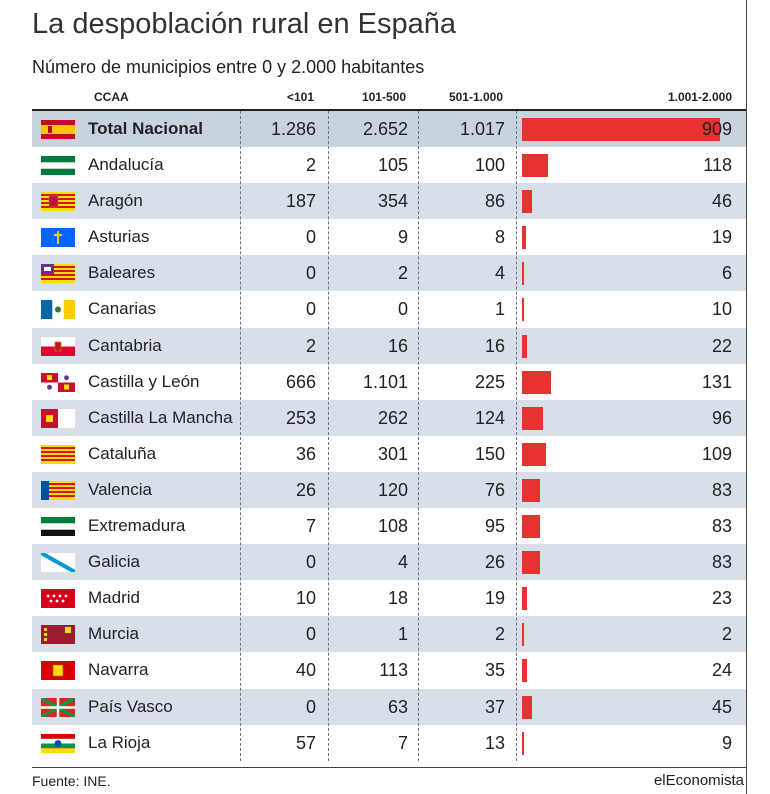 The height and width of the screenshot is (794, 770). What do you see at coordinates (402, 742) in the screenshot?
I see `count-101-500: 7` at bounding box center [402, 742].